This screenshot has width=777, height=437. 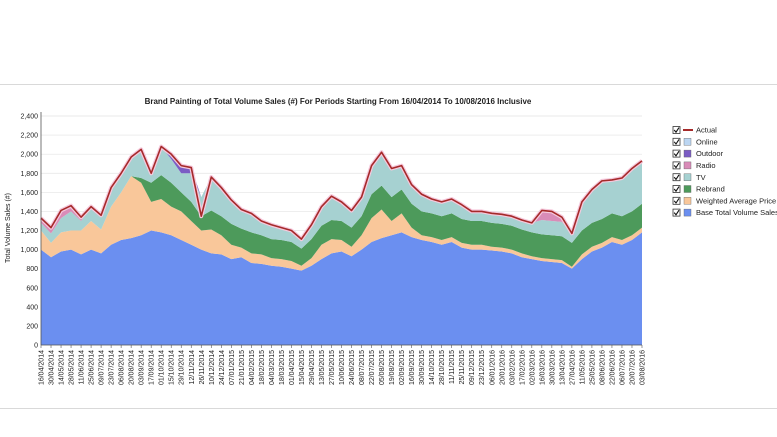 I want to click on y-tick-label: 1,800, so click(x=29, y=174).